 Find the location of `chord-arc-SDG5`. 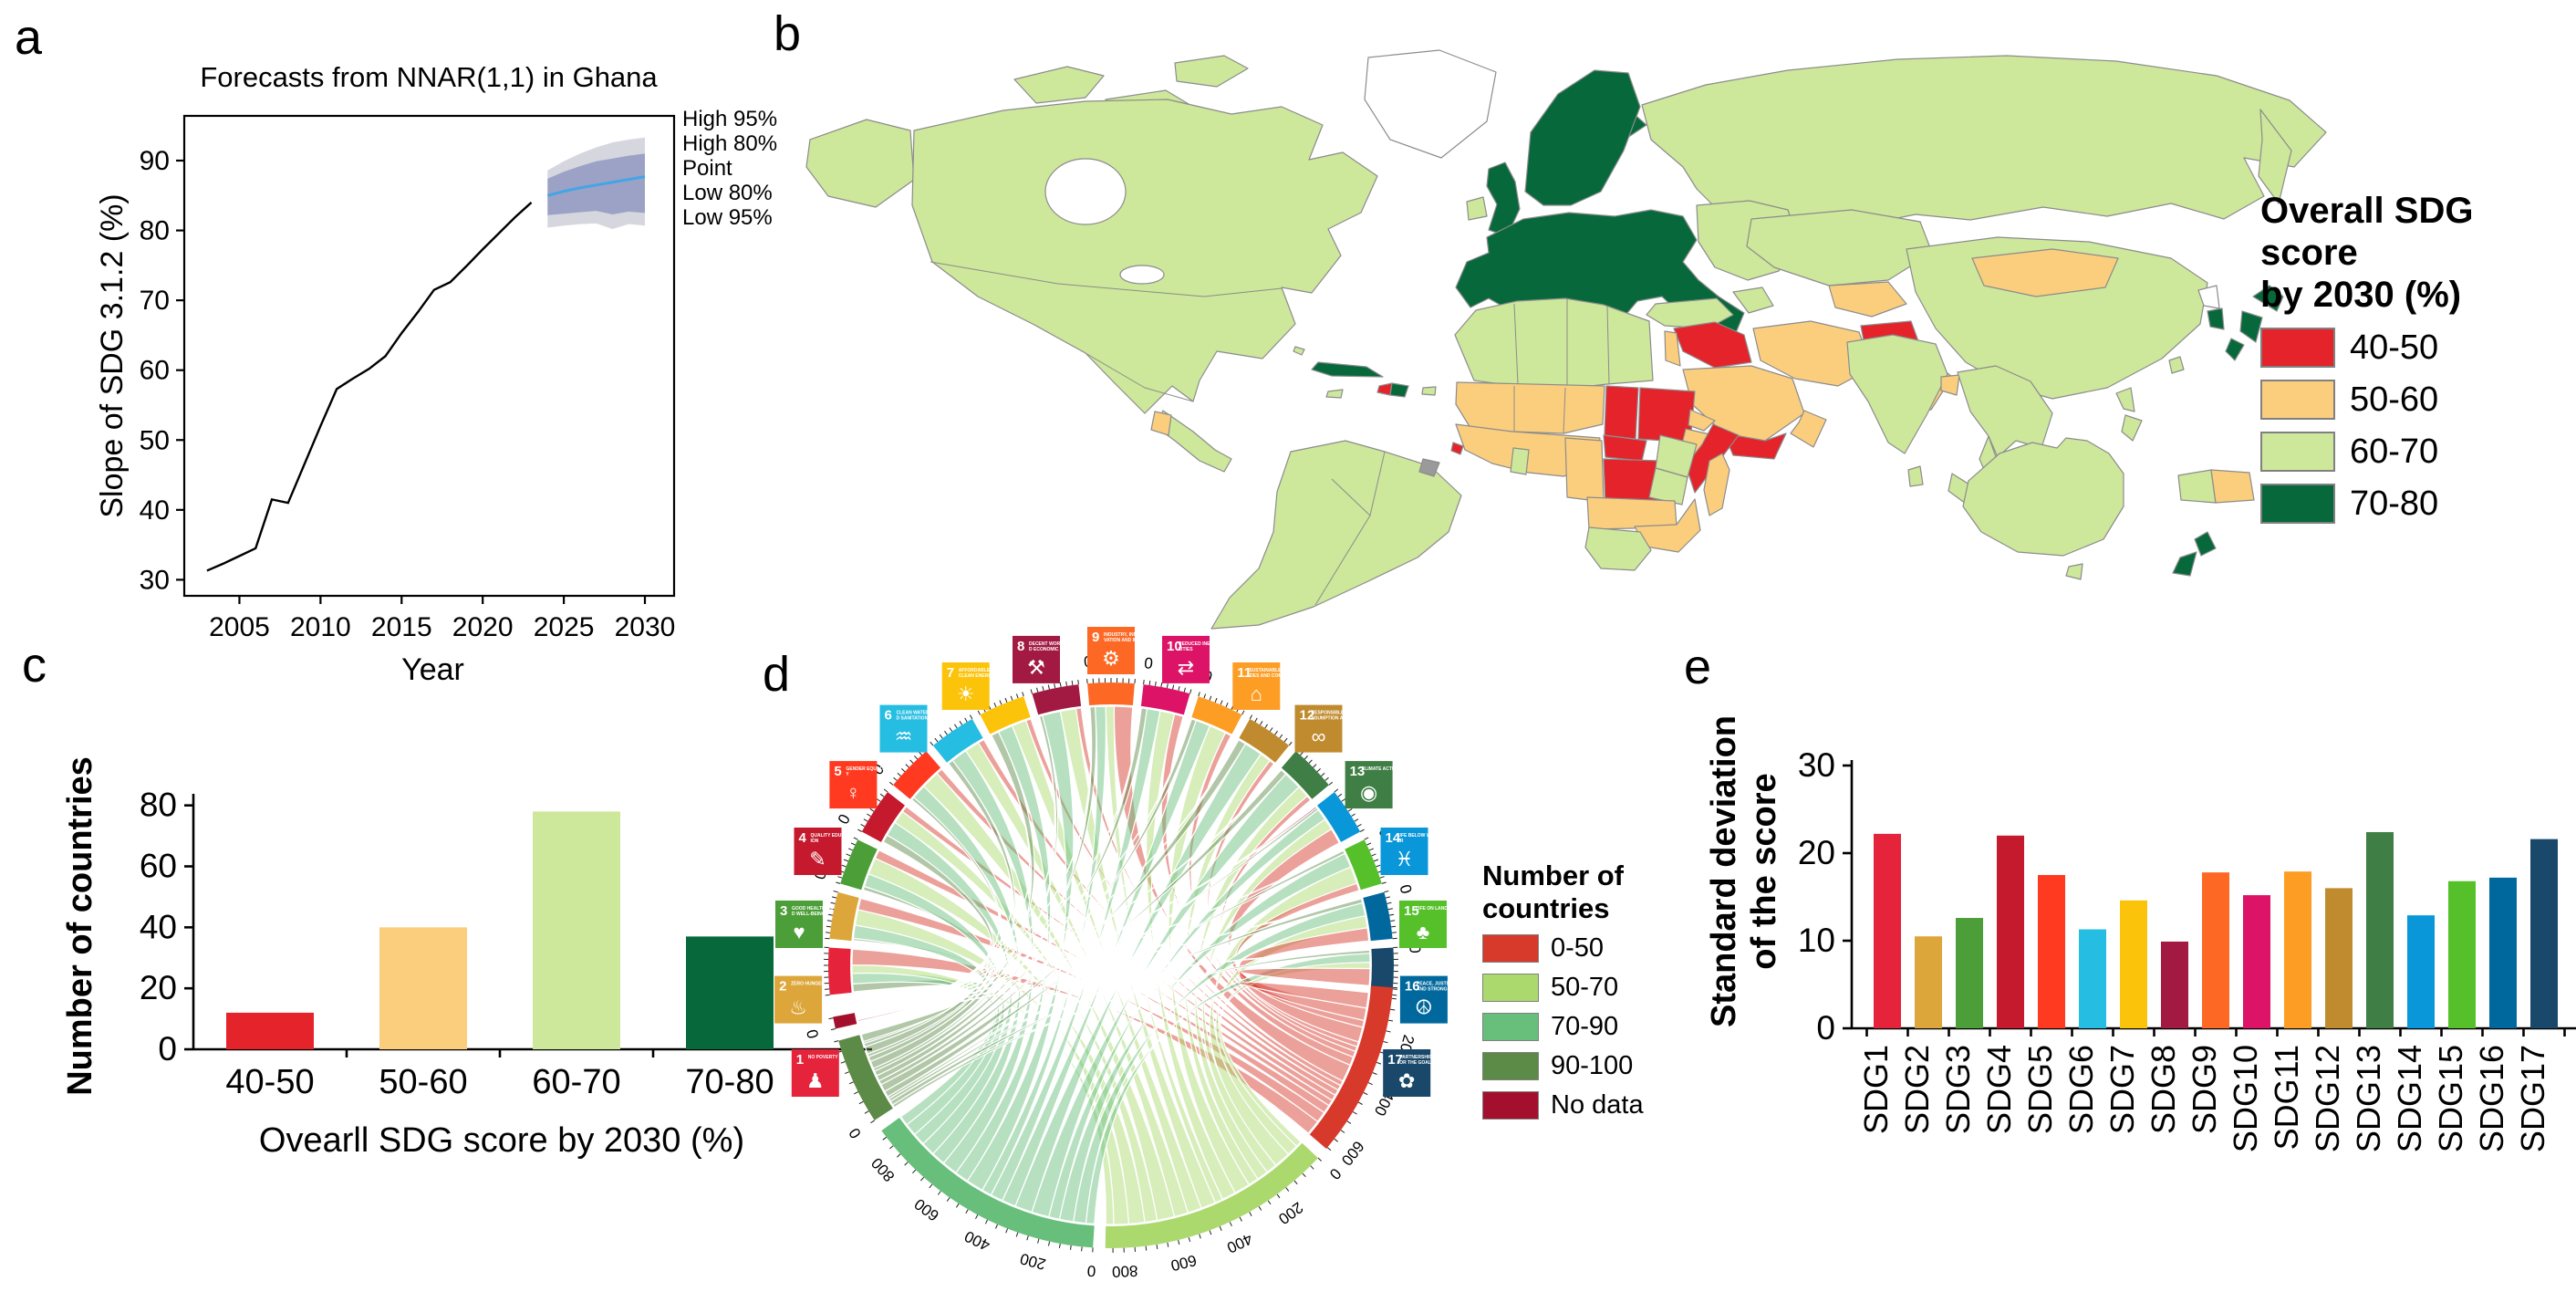

chord-arc-SDG5 is located at coordinates (917, 775).